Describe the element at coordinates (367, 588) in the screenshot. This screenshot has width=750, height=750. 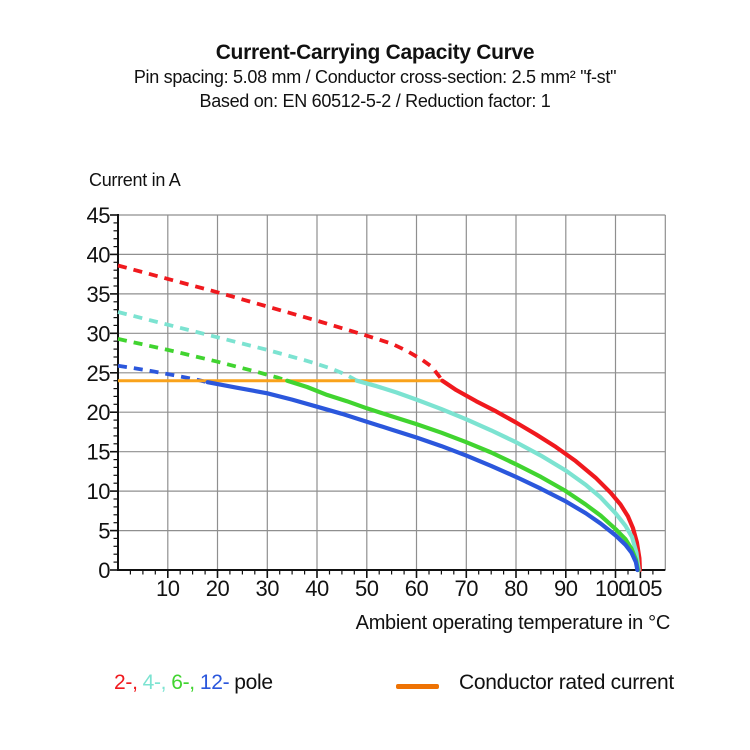
I see `x-tick-label: 50` at that location.